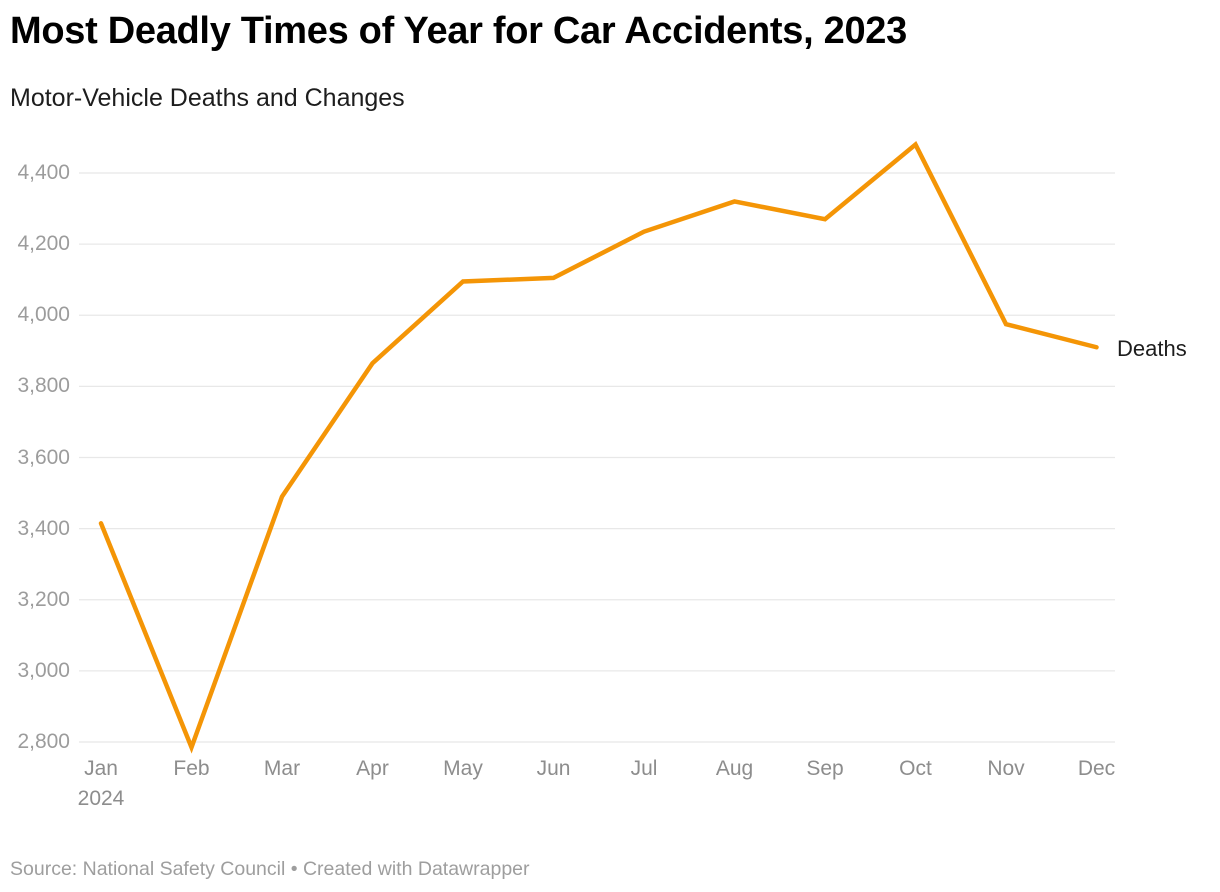 The height and width of the screenshot is (892, 1220). What do you see at coordinates (463, 768) in the screenshot?
I see `x-axis-label: May` at bounding box center [463, 768].